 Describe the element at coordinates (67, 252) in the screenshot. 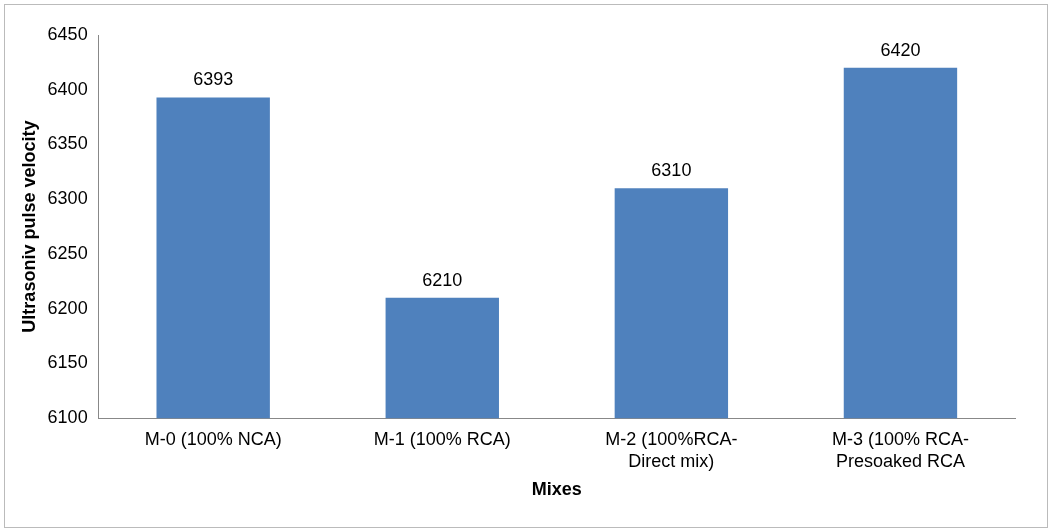

I see `y-tick-label: 6250` at that location.